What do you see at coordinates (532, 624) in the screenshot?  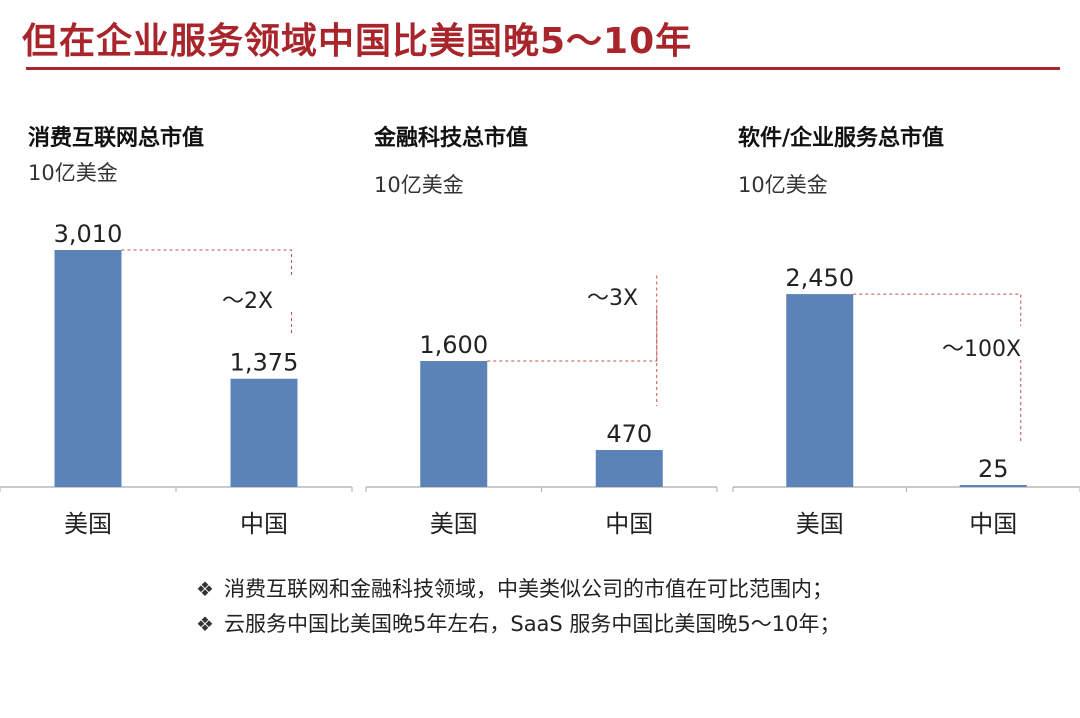 I see `bullet-text: 云服务中国比美国晚5年左右，SaaS 服务中国比美国晚5～10年；` at bounding box center [532, 624].